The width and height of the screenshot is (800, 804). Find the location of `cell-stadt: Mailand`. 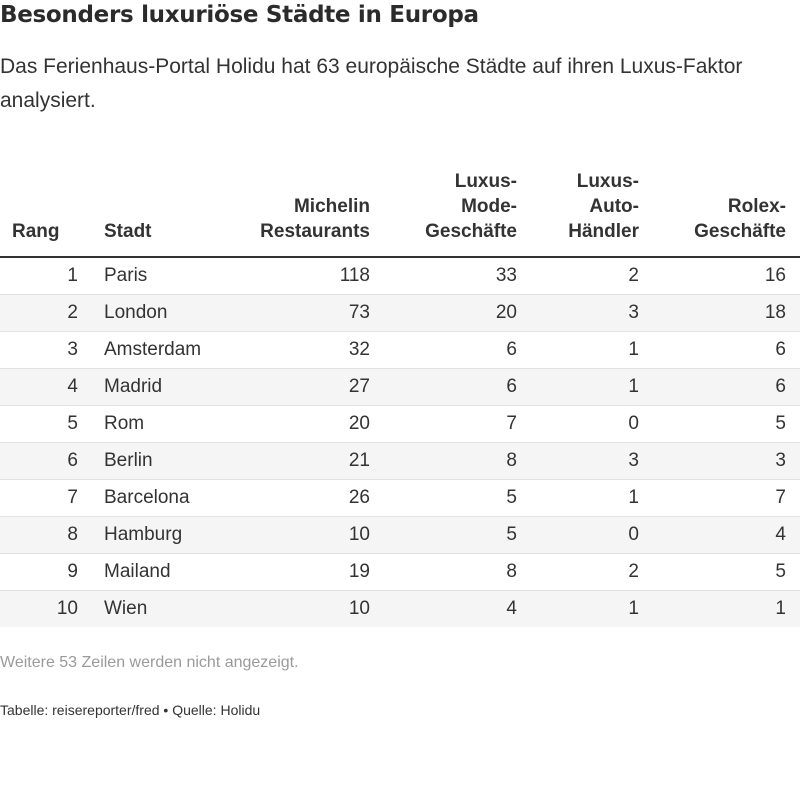

cell-stadt: Mailand is located at coordinates (162, 572).